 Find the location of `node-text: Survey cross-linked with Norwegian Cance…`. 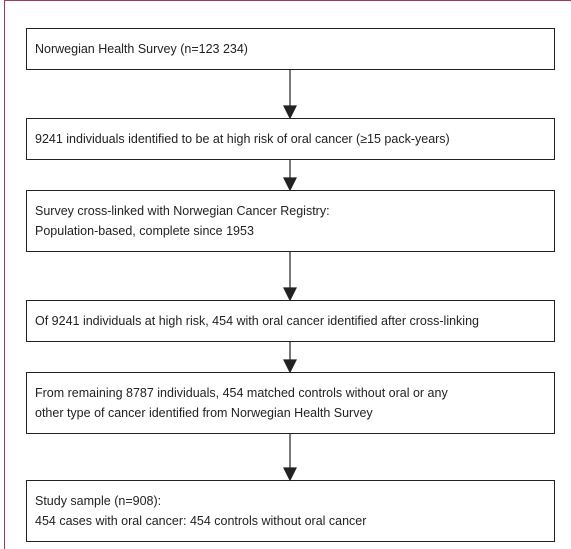

node-text: Survey cross-linked with Norwegian Cance… is located at coordinates (182, 211).